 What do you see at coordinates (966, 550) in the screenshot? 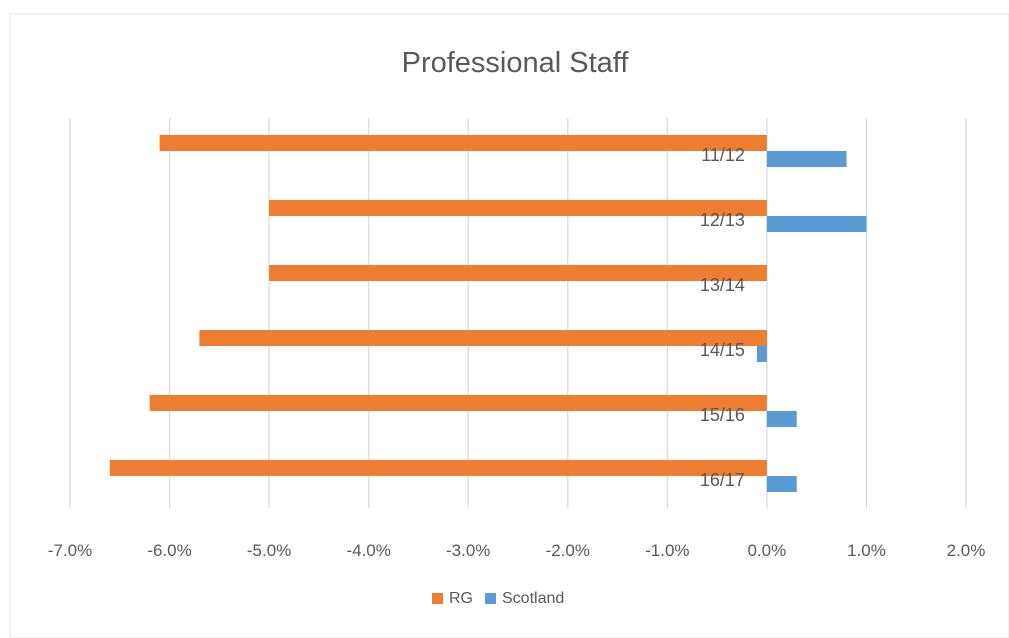
I see `x-tick-label: 2.0%` at bounding box center [966, 550].